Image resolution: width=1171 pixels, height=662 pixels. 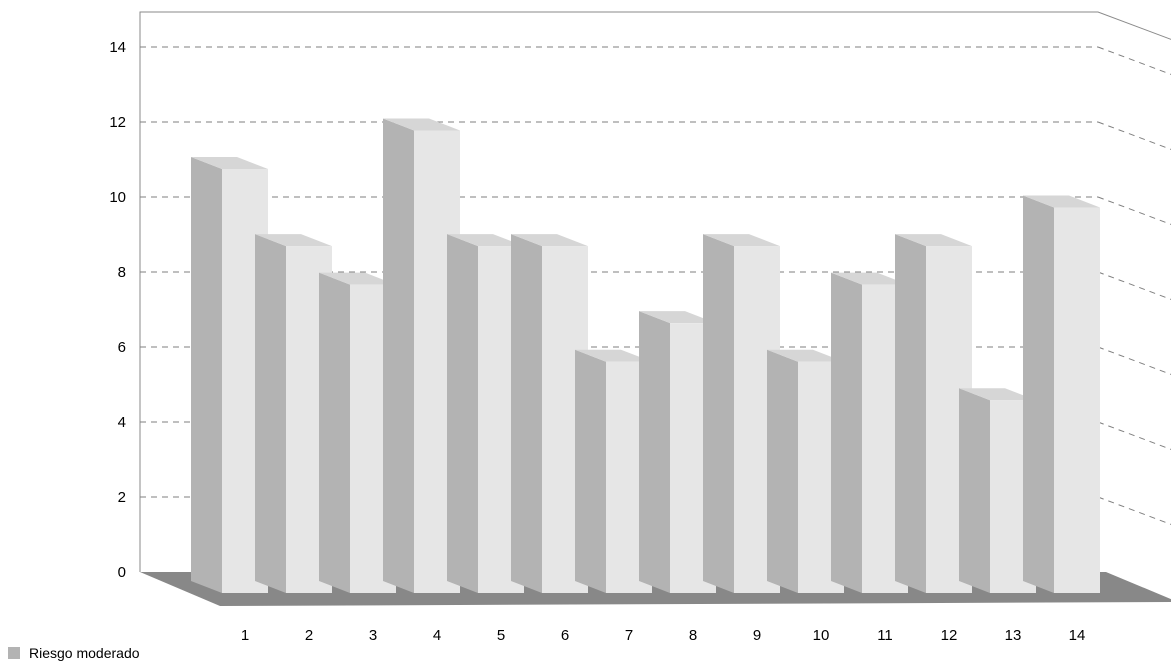 What do you see at coordinates (122, 422) in the screenshot?
I see `y-tick-label: 4` at bounding box center [122, 422].